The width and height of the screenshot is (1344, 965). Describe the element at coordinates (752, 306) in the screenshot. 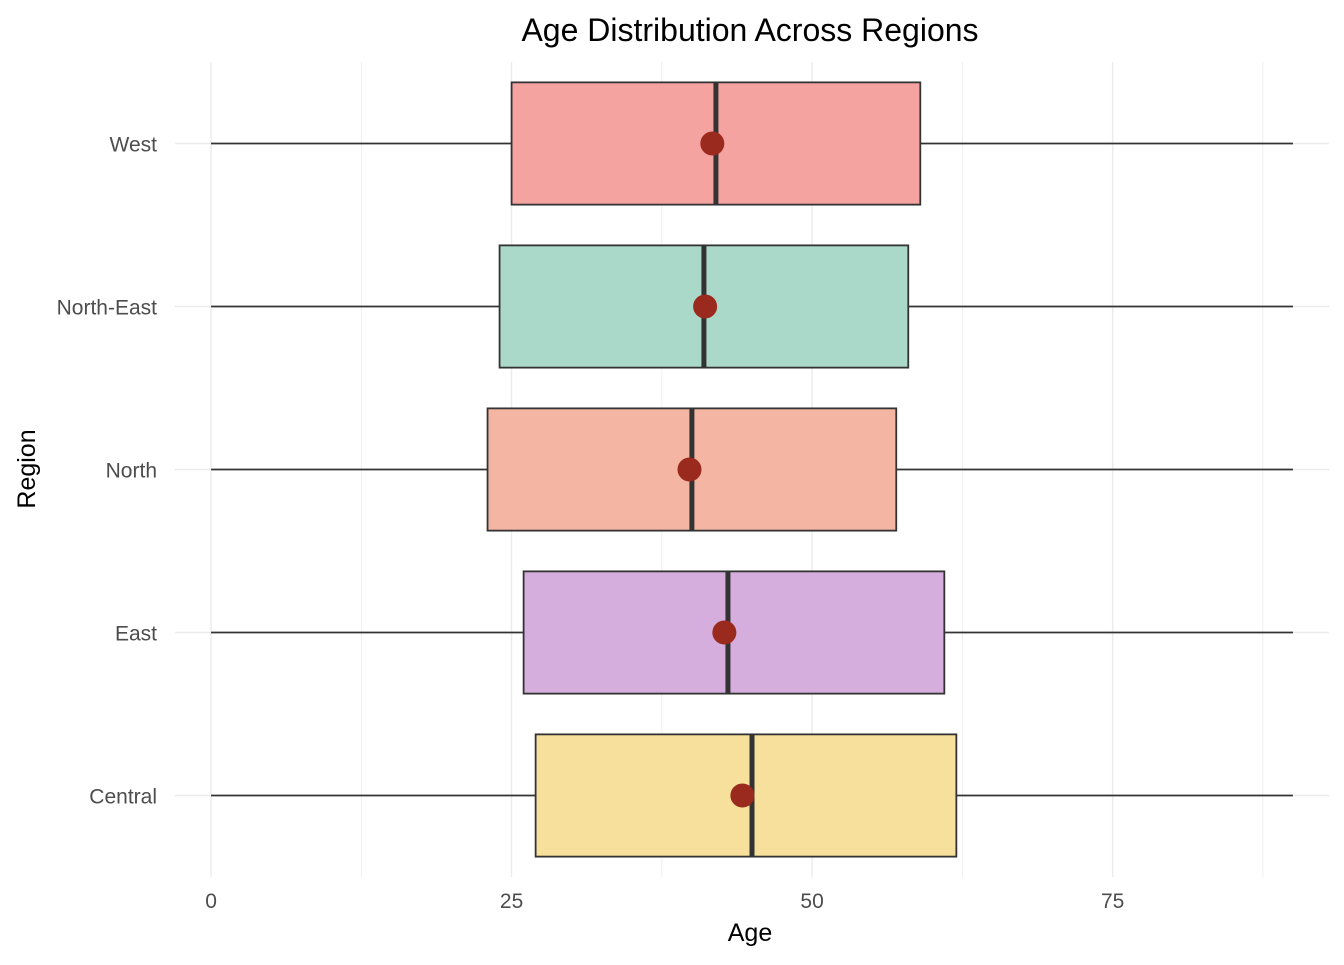

I see `box-group-north-east` at that location.